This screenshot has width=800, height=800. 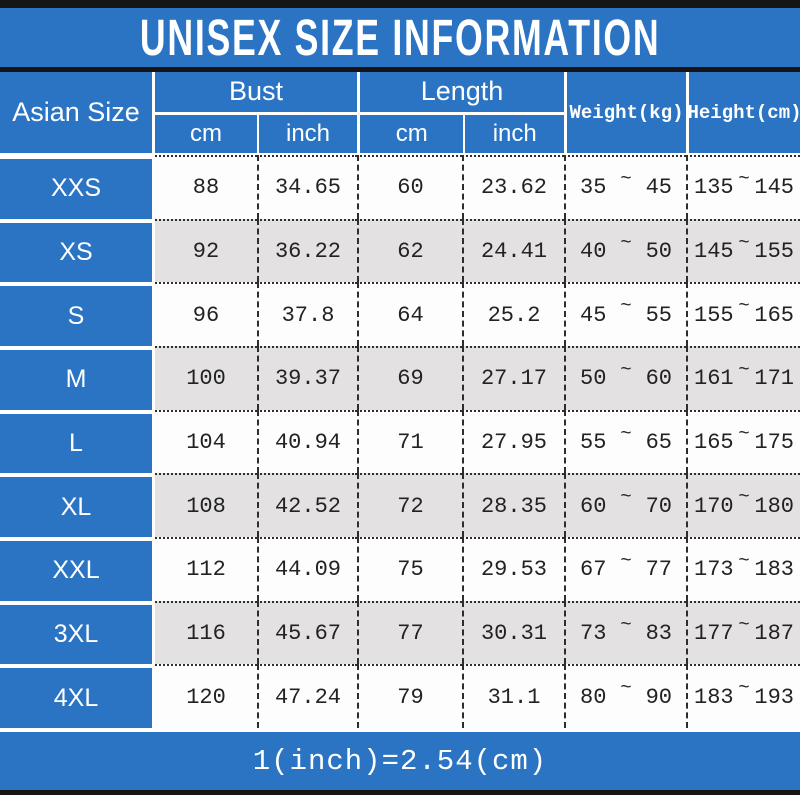 I want to click on weight-max: 90, so click(x=658, y=697).